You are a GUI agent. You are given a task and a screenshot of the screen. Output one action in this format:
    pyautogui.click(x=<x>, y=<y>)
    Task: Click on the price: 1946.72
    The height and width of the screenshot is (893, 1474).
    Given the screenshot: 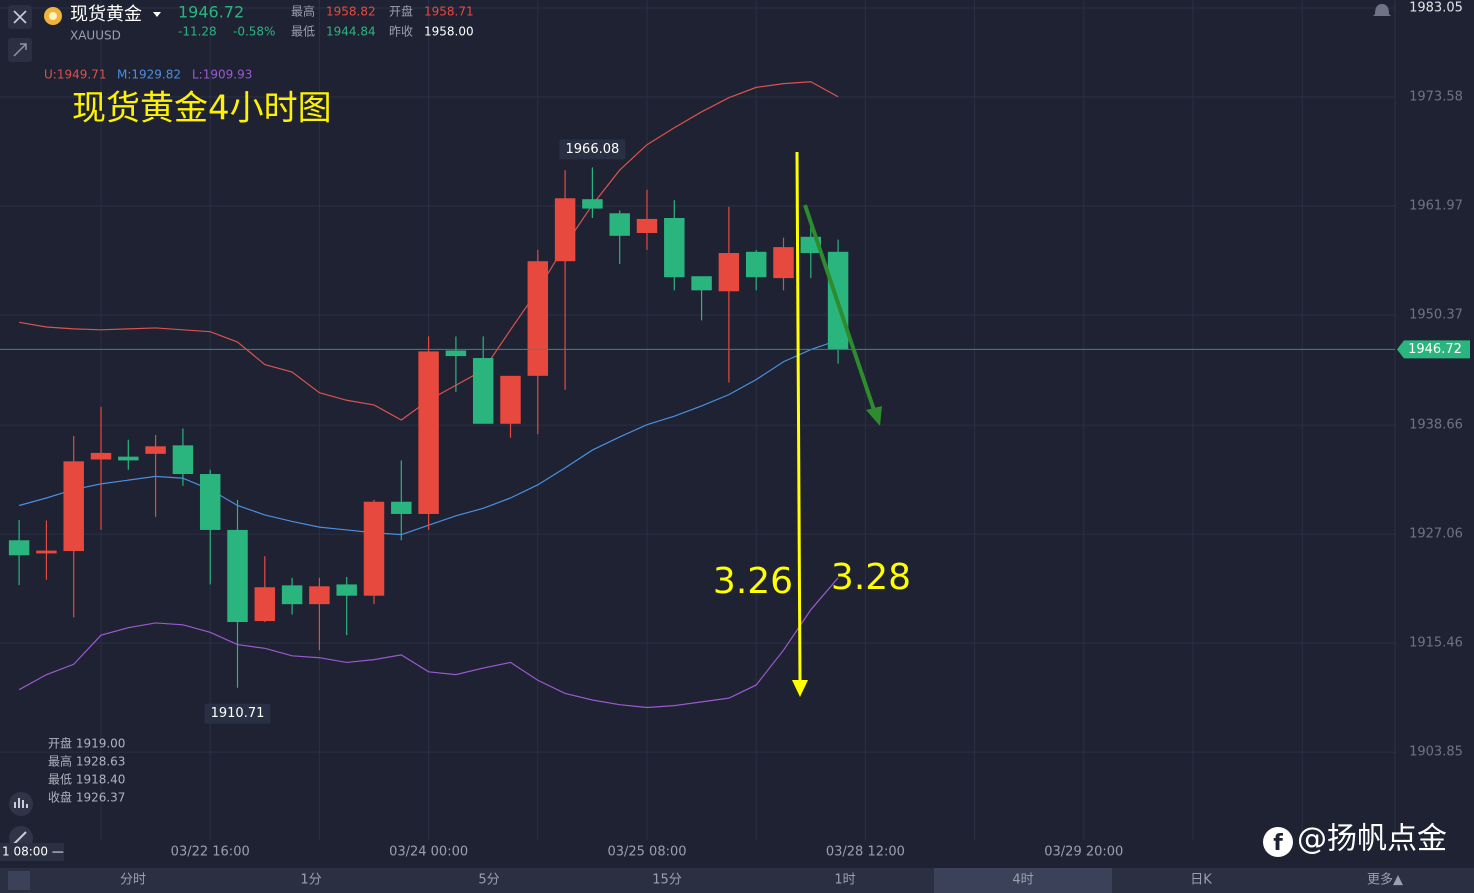 What is the action you would take?
    pyautogui.click(x=211, y=12)
    